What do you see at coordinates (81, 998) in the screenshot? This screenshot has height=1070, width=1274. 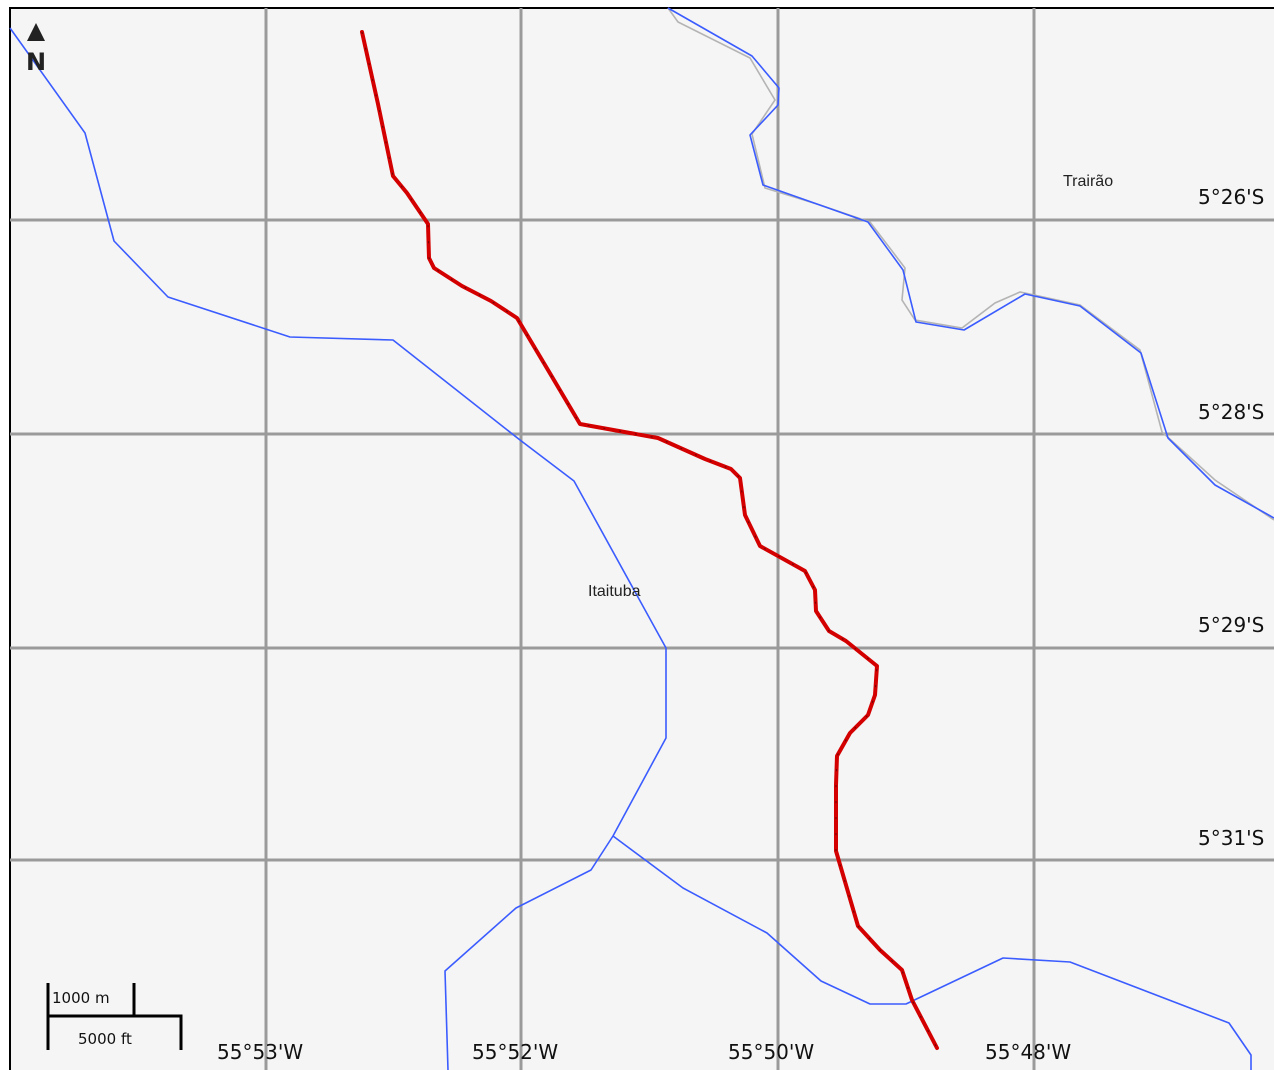 I see `scale-metric-label: 1000 m` at bounding box center [81, 998].